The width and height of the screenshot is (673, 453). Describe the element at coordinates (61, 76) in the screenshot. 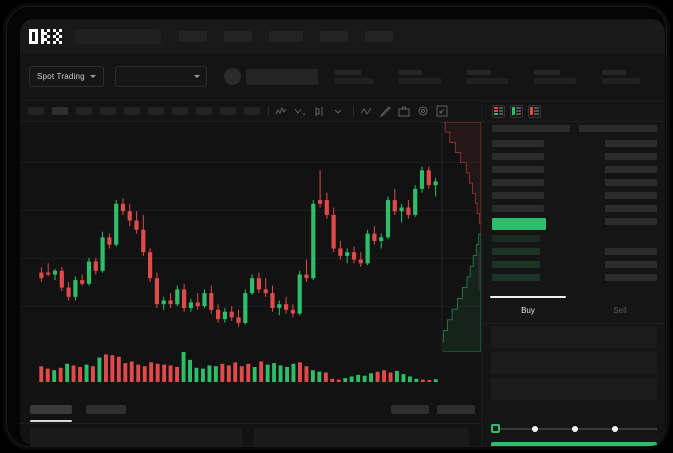

I see `trading-mode-label: Spot Trading` at that location.